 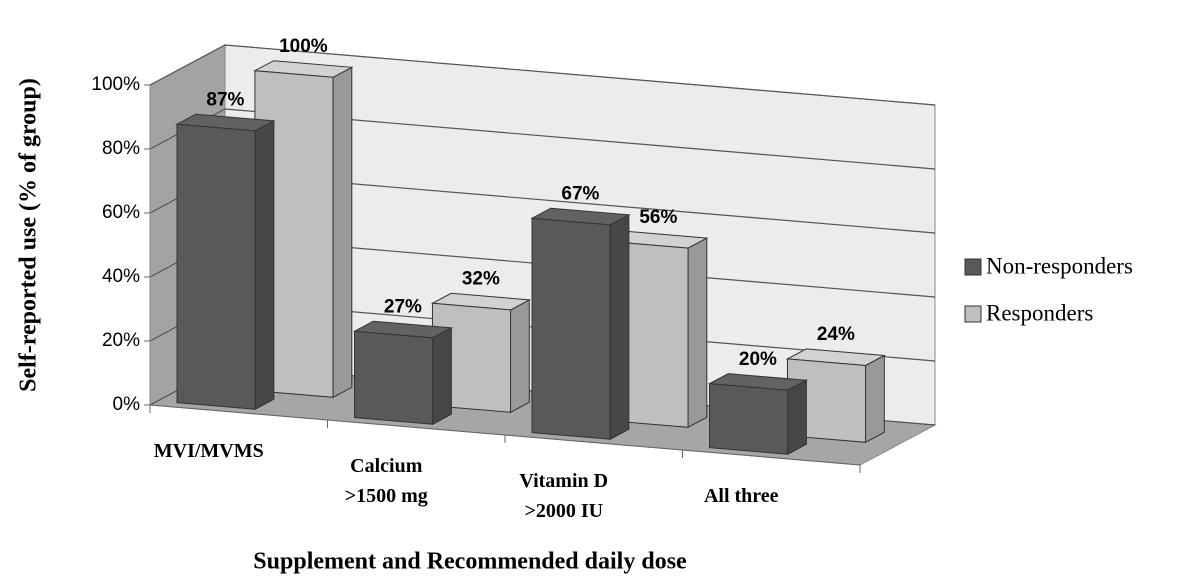 What do you see at coordinates (121, 212) in the screenshot?
I see `y-tick-label: 60%` at bounding box center [121, 212].